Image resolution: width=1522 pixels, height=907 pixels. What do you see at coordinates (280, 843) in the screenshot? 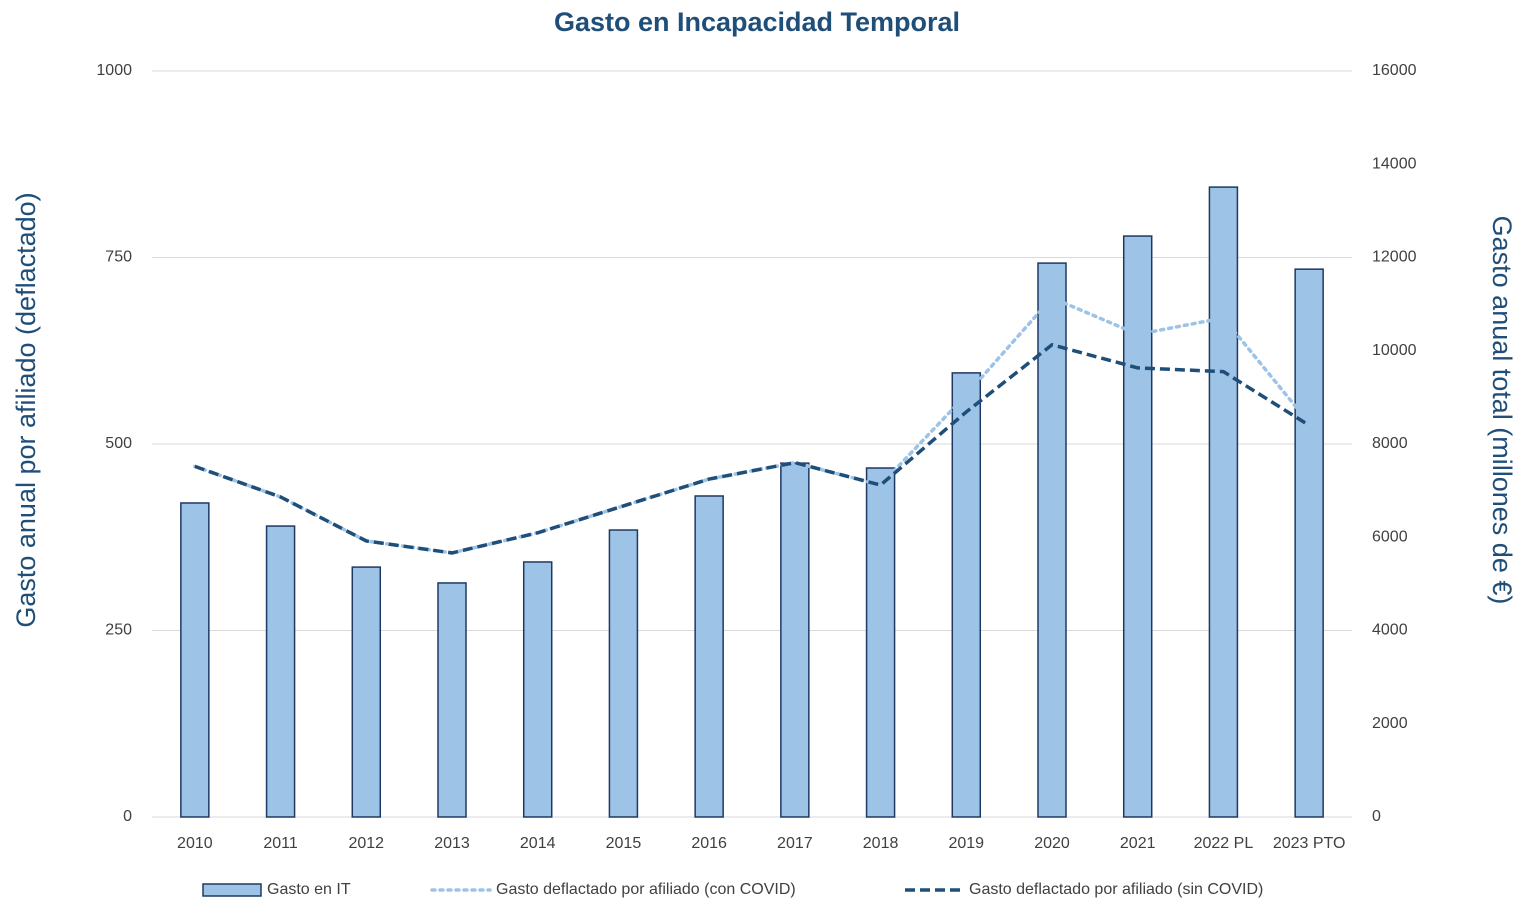
I see `x-tick-label: 2011` at bounding box center [280, 843].